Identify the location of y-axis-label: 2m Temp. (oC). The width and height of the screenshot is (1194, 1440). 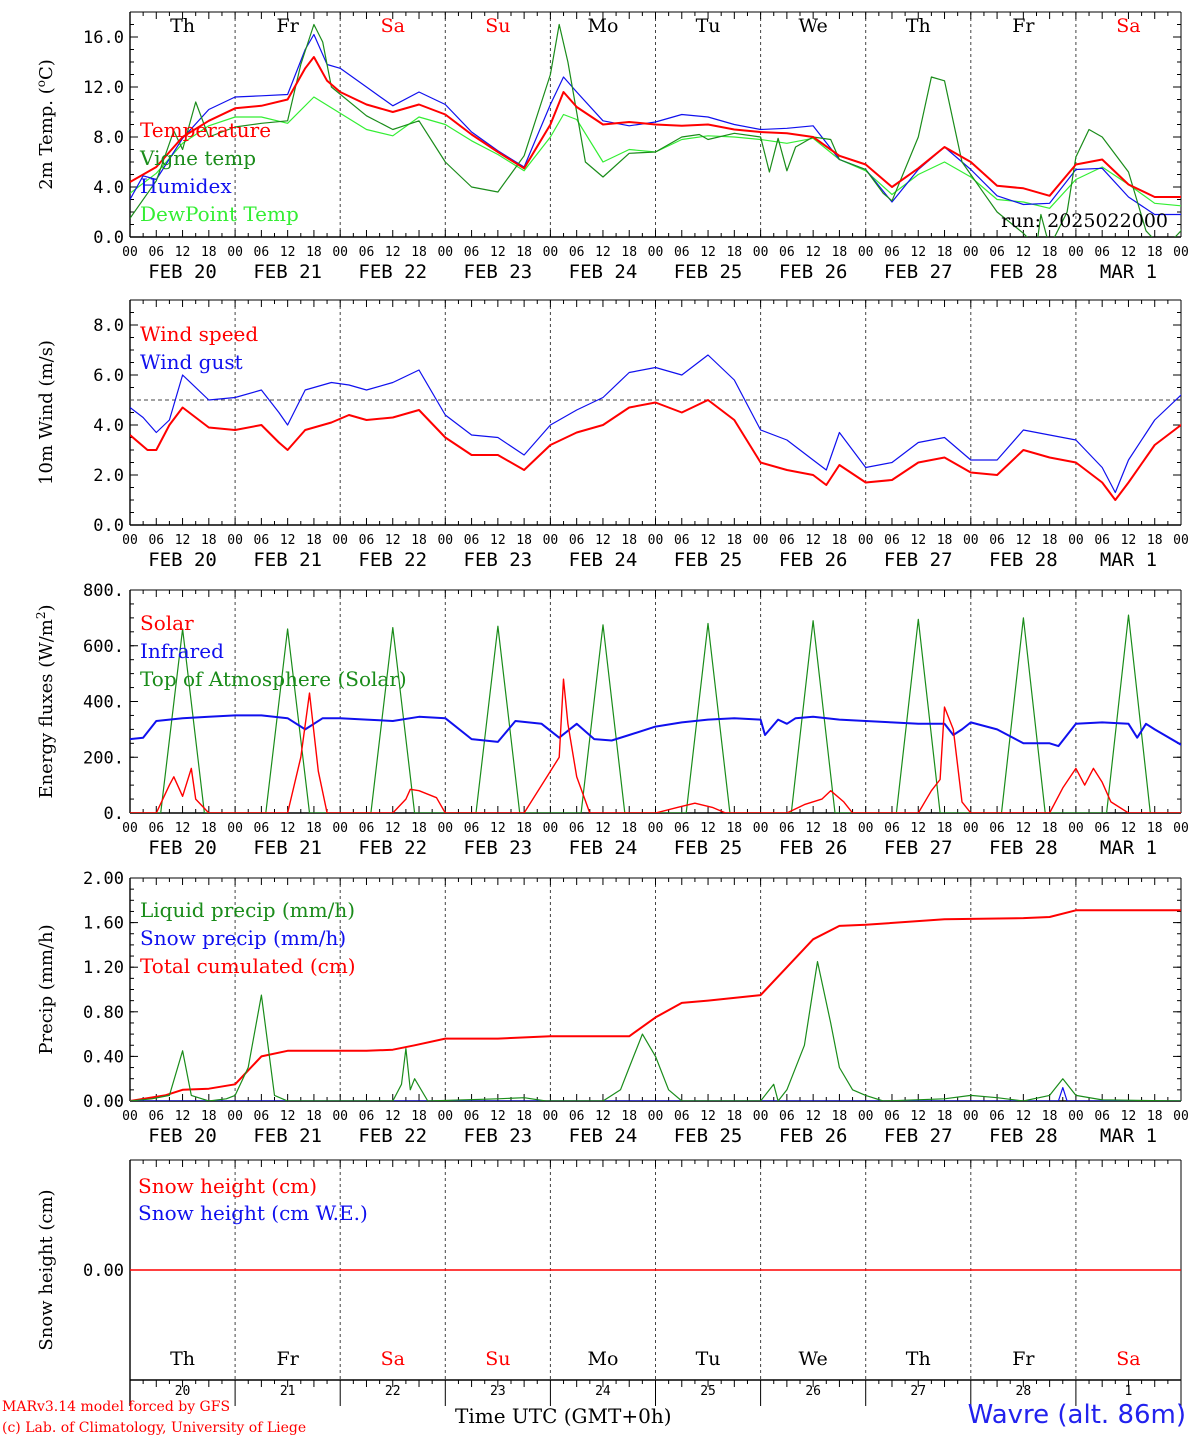
(45, 124).